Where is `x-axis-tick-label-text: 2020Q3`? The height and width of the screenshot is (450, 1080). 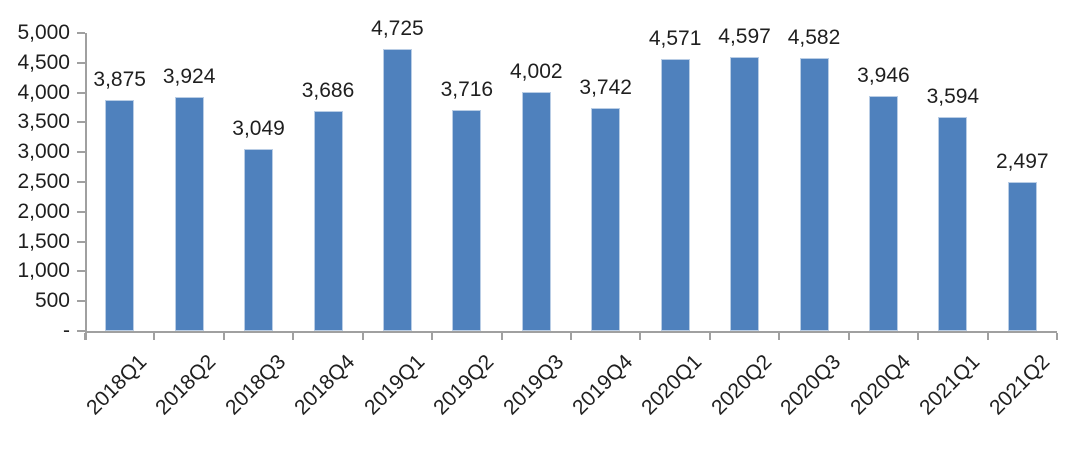 x-axis-tick-label-text: 2020Q3 is located at coordinates (811, 385).